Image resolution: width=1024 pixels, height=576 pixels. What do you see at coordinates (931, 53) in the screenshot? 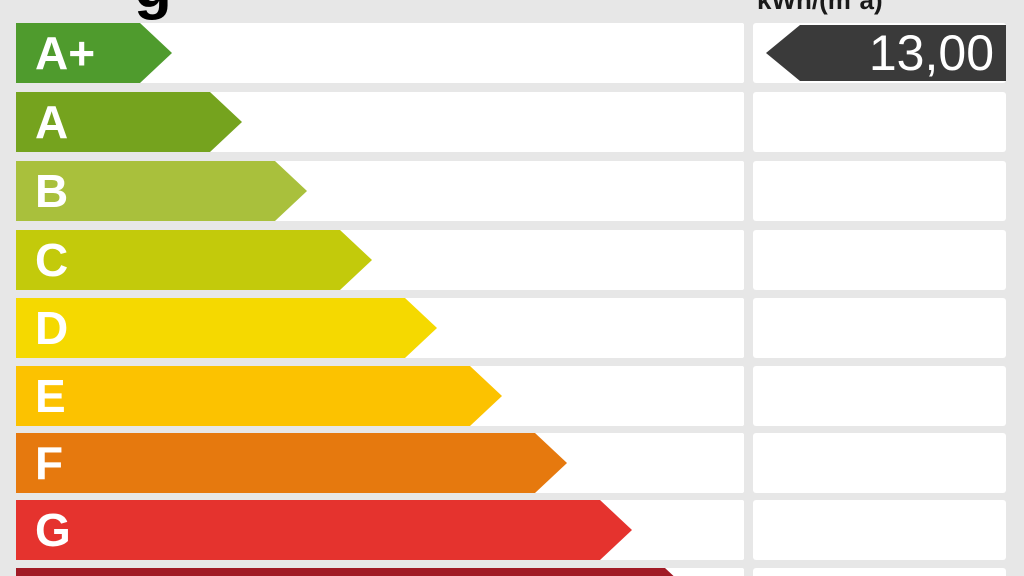
I see `indicator-value: 13,00` at bounding box center [931, 53].